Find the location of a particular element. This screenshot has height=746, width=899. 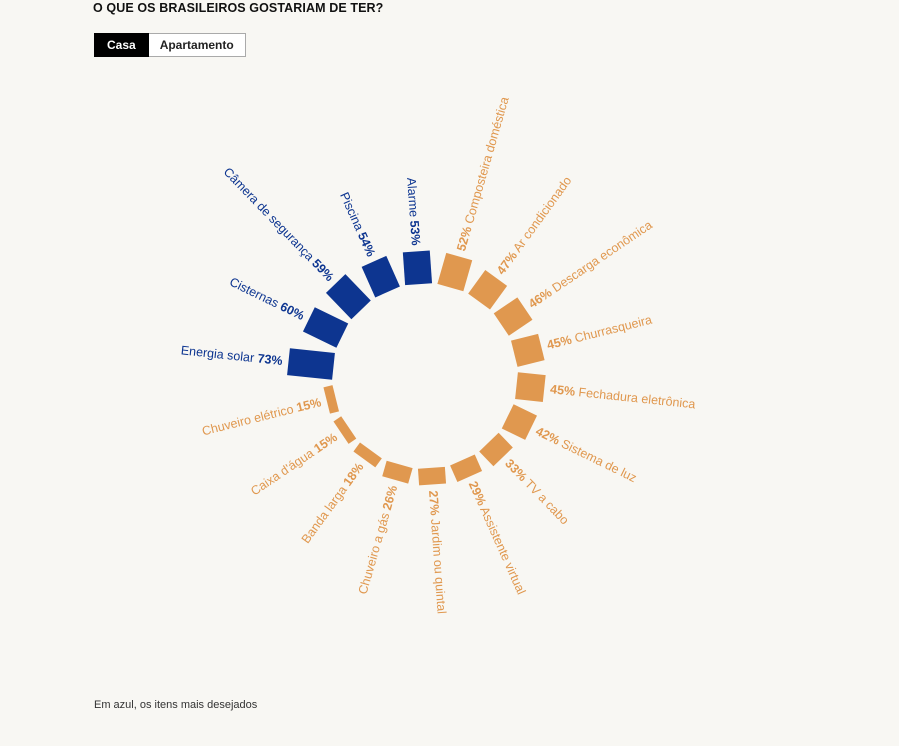

bar-label: 27% Jardim ou quintal is located at coordinates (437, 552).